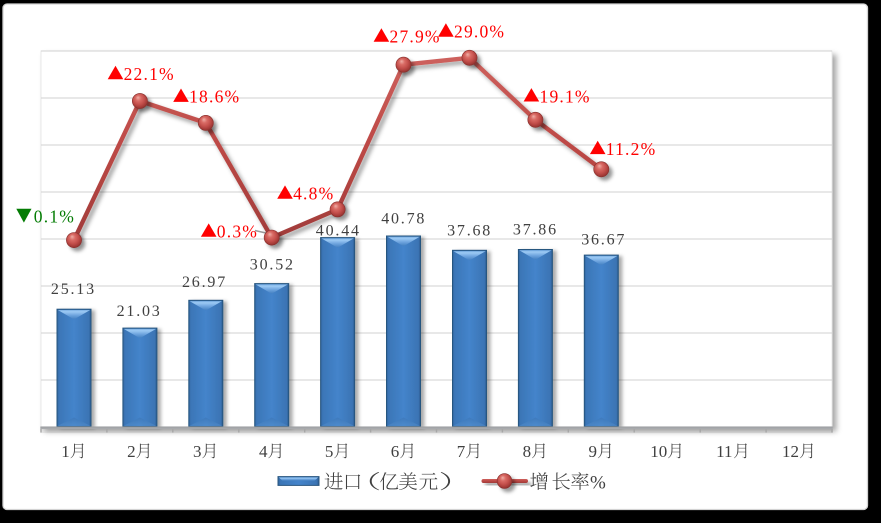 Image resolution: width=881 pixels, height=523 pixels. Describe the element at coordinates (395, 451) in the screenshot. I see `svg-text: 6` at that location.